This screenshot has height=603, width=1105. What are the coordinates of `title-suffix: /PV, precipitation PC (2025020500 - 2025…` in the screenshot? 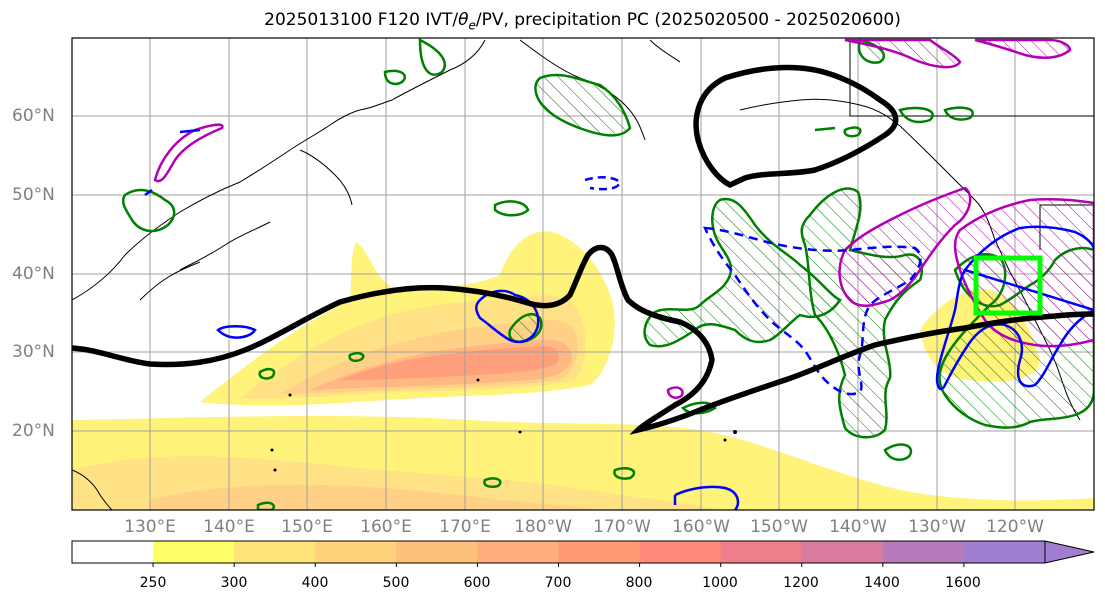 It's located at (688, 20).